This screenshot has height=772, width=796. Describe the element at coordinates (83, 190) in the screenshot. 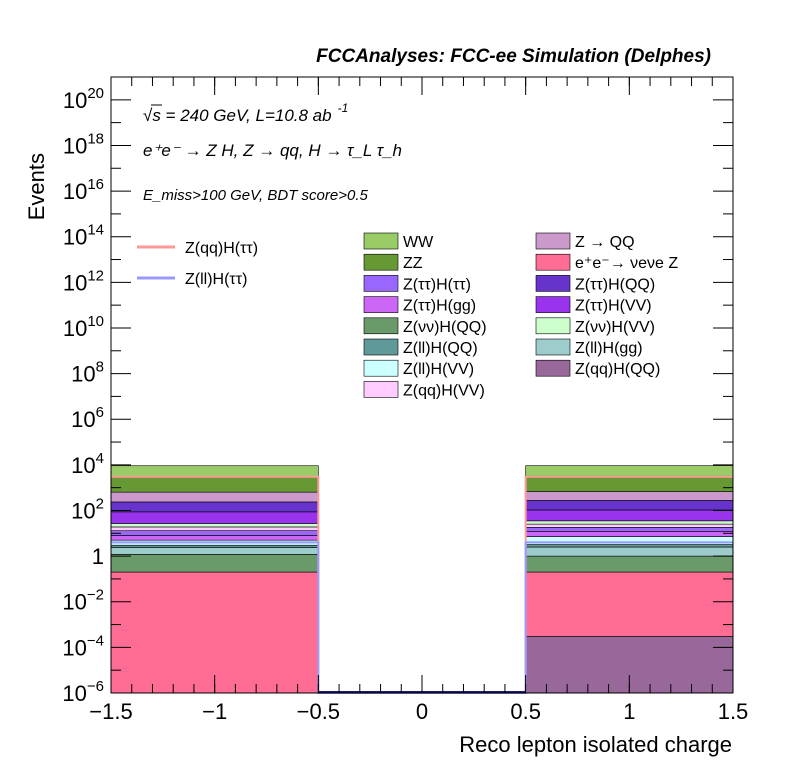

I see `y-tick-label: 10¹⁶` at that location.